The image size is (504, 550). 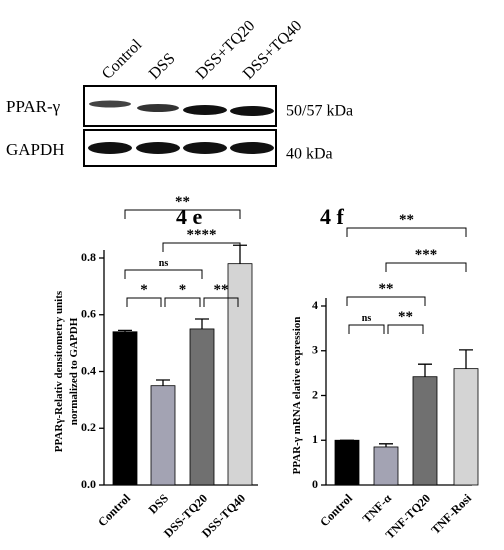 I want to click on lane-label: Control, so click(x=122, y=59).